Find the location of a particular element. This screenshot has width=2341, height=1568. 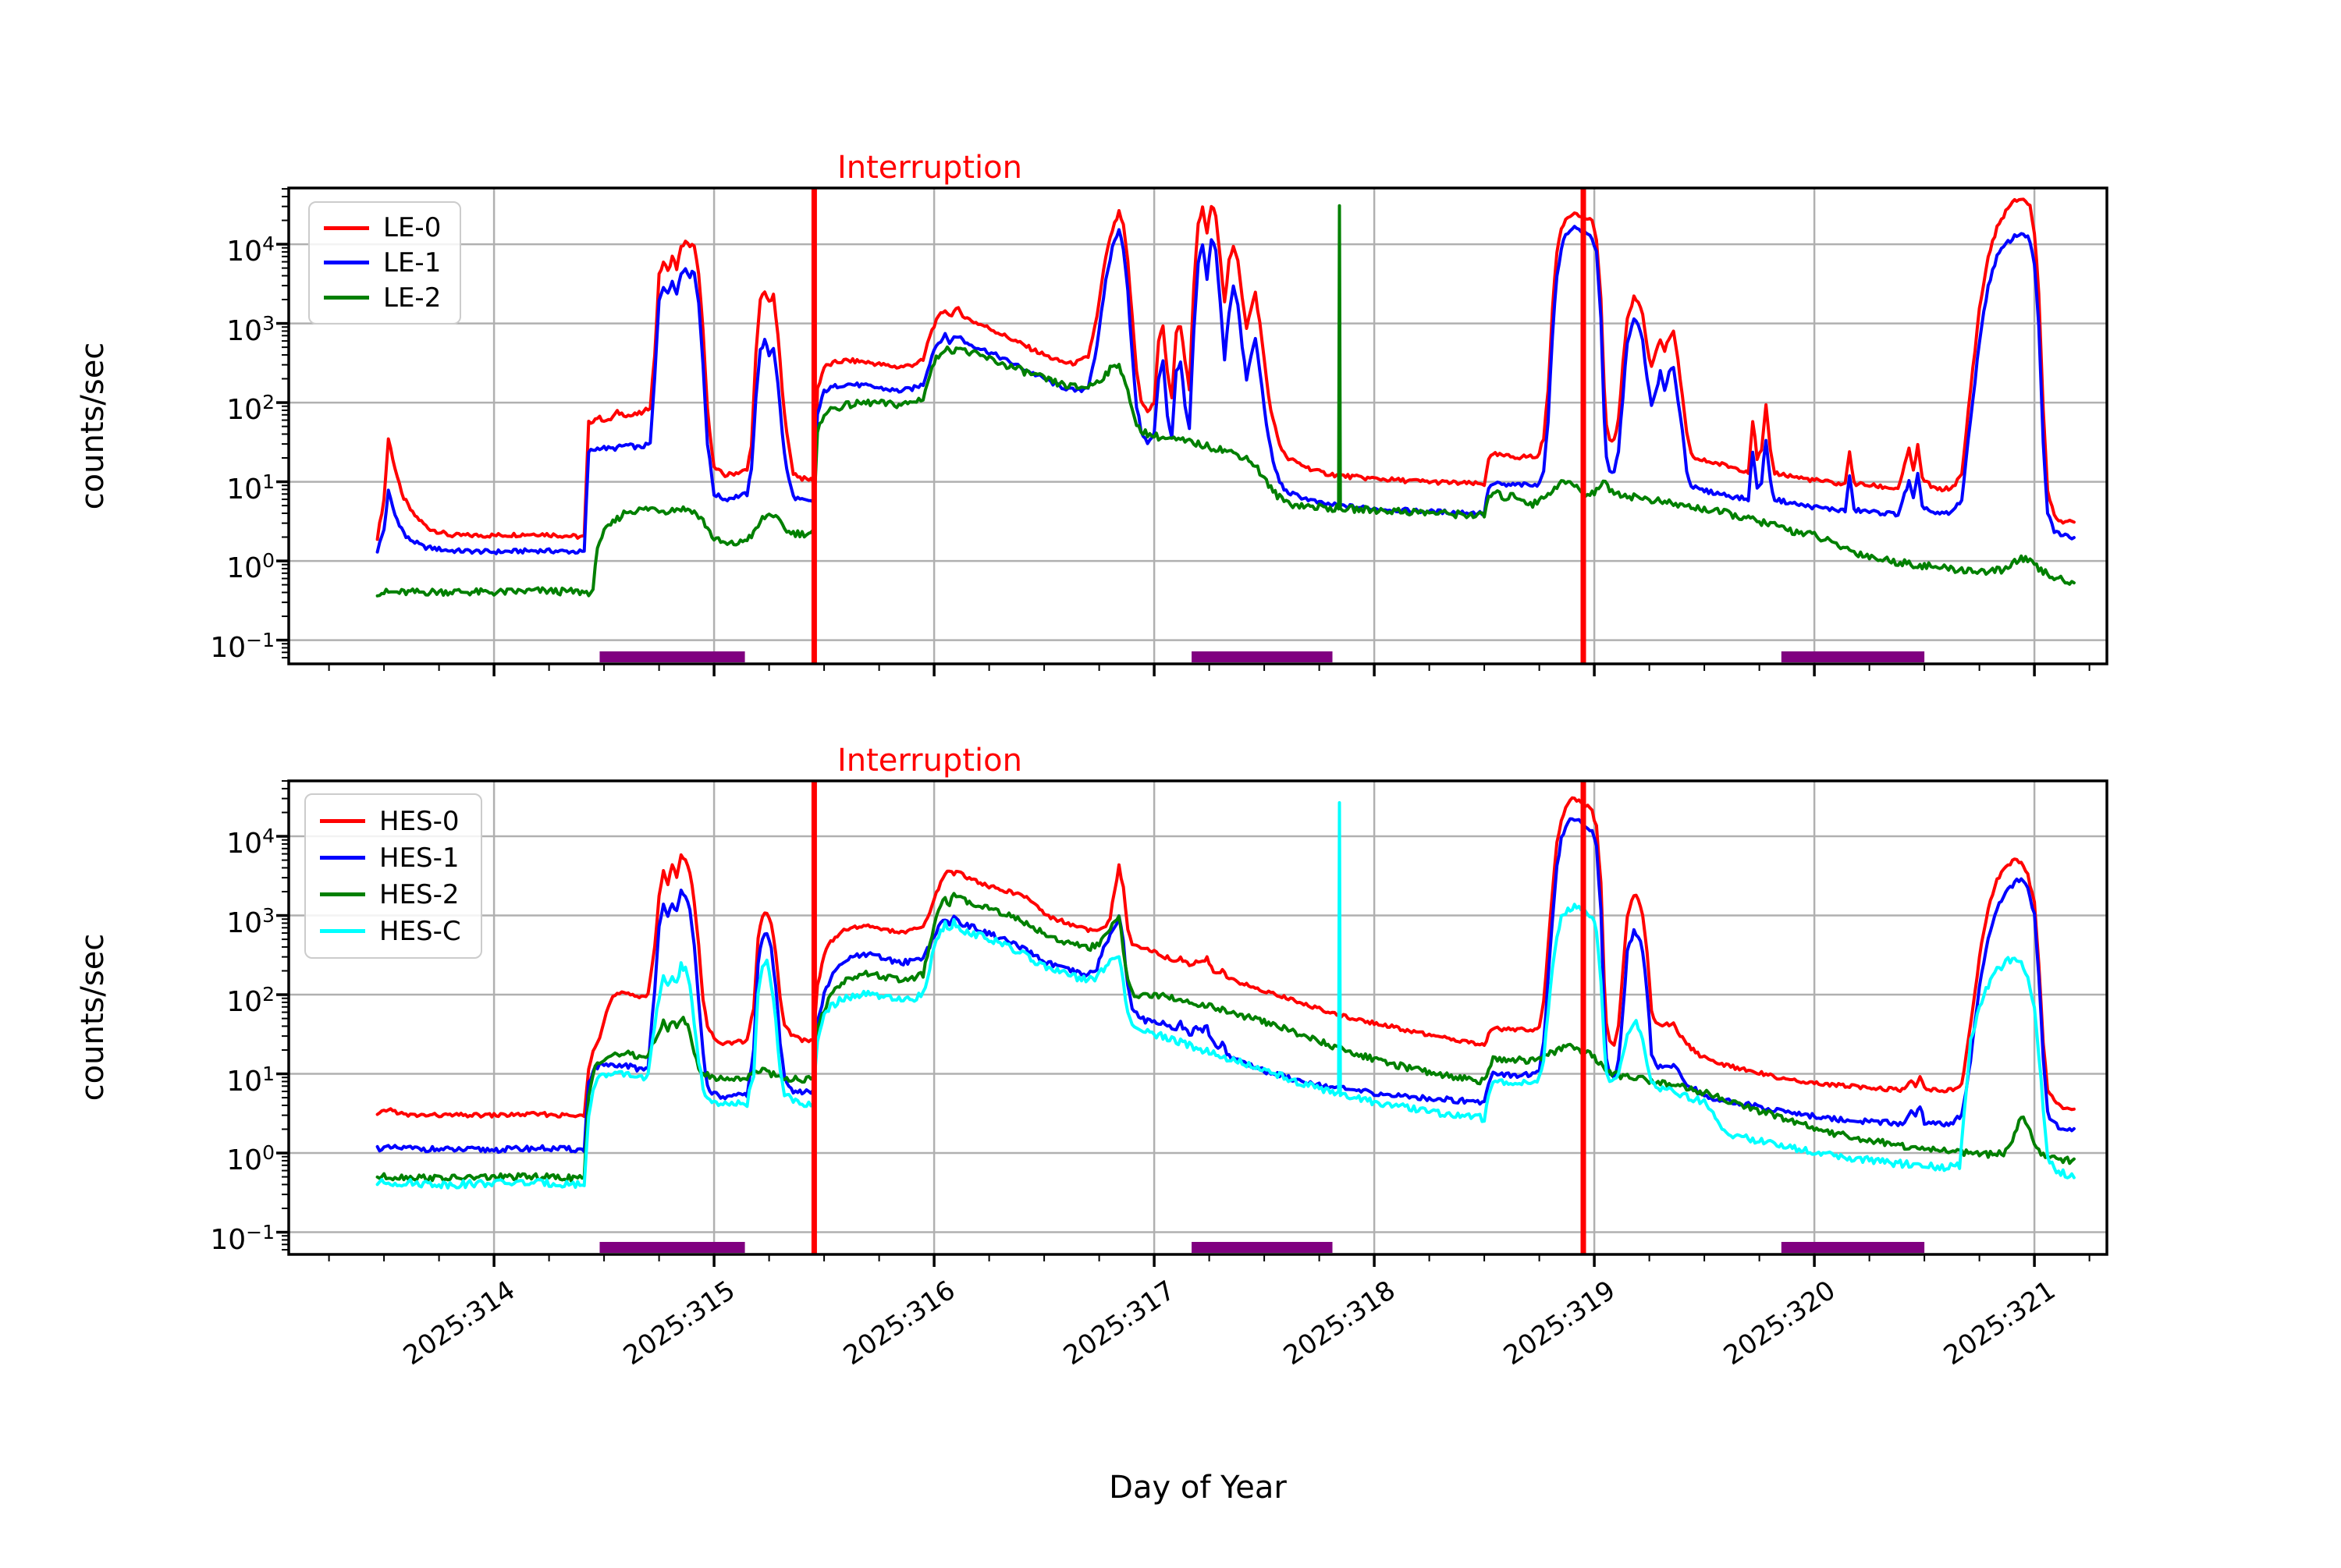

legend-item-LE-1: LE-1 is located at coordinates (385, 262).